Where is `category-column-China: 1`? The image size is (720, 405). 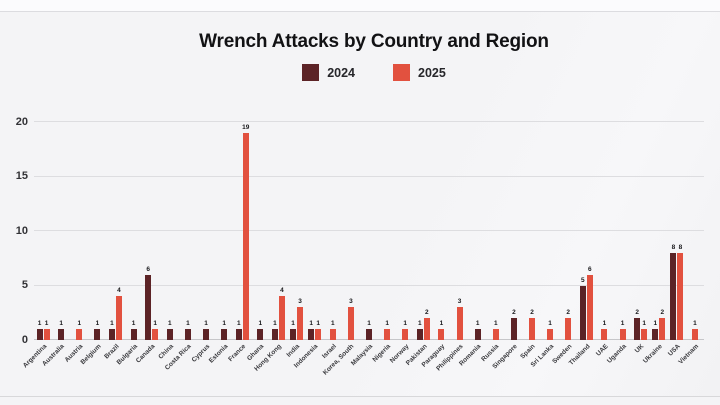
category-column-China: 1 is located at coordinates (170, 231).